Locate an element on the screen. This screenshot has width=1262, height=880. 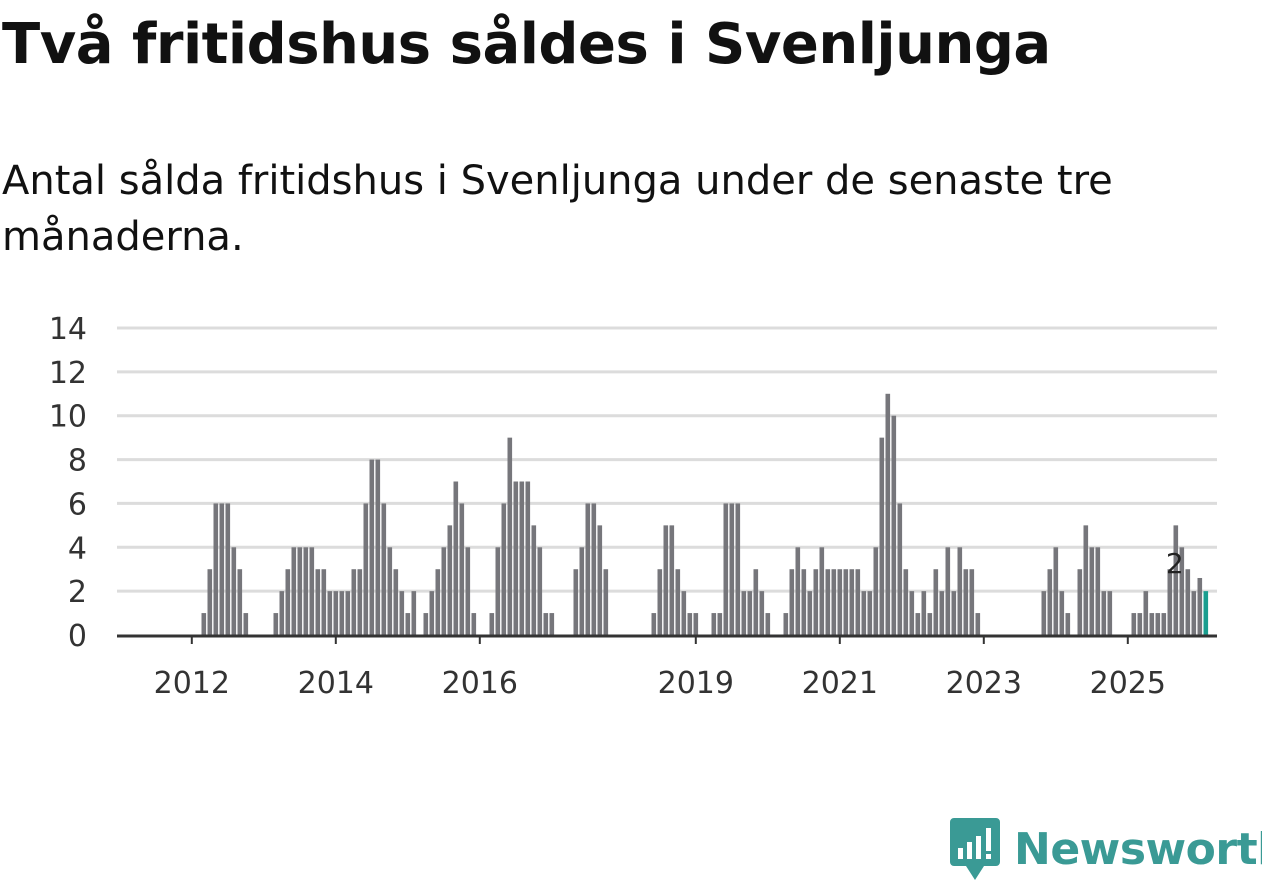
x-tick-label: 2019 is located at coordinates (696, 683).